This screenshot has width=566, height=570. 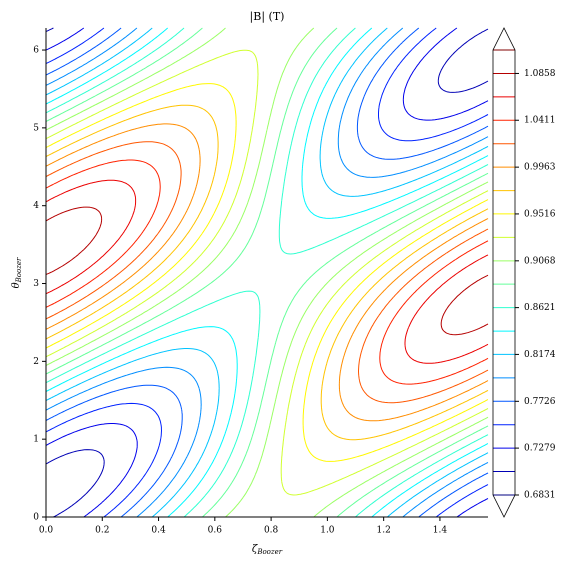 What do you see at coordinates (36, 440) in the screenshot?
I see `y-tick-label: 1` at bounding box center [36, 440].